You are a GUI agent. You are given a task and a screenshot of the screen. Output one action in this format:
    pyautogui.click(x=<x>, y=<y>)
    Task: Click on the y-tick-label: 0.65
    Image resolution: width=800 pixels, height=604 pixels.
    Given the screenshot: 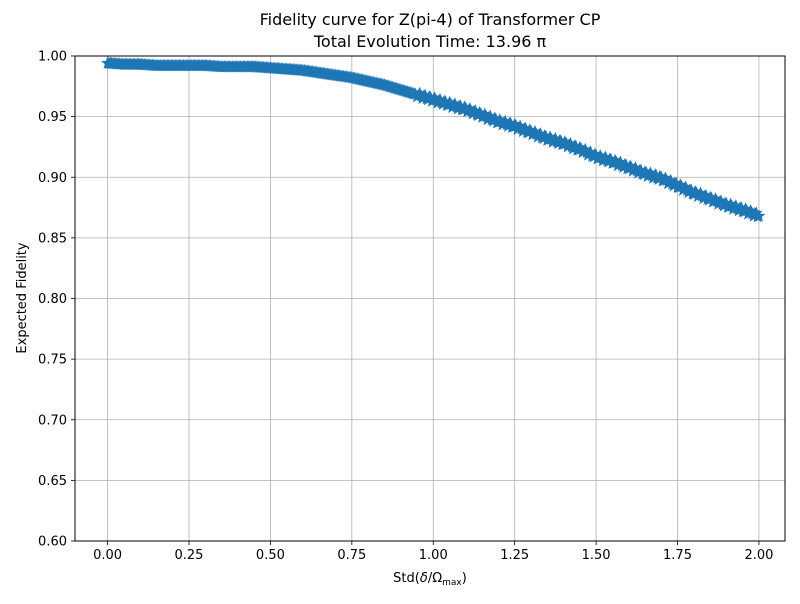 What is the action you would take?
    pyautogui.click(x=52, y=481)
    